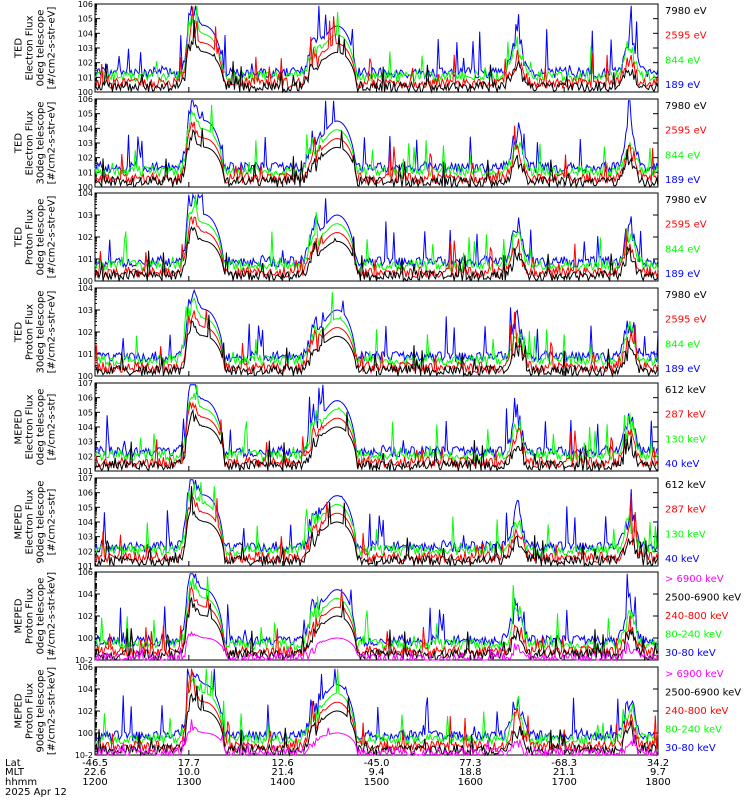 The height and width of the screenshot is (800, 750). I want to click on x-row-label: MLT, so click(15, 772).